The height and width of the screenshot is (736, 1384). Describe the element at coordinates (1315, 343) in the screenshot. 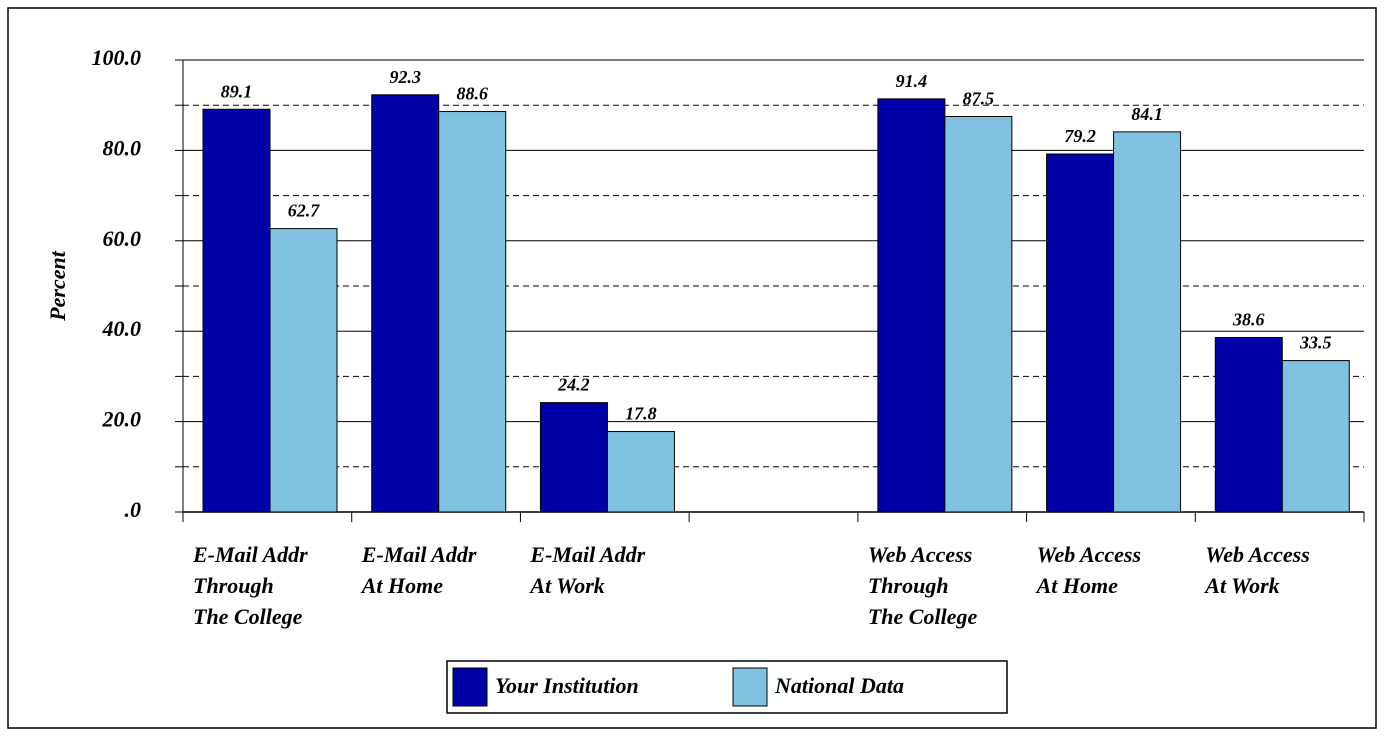

I see `value-label: 33.5` at that location.